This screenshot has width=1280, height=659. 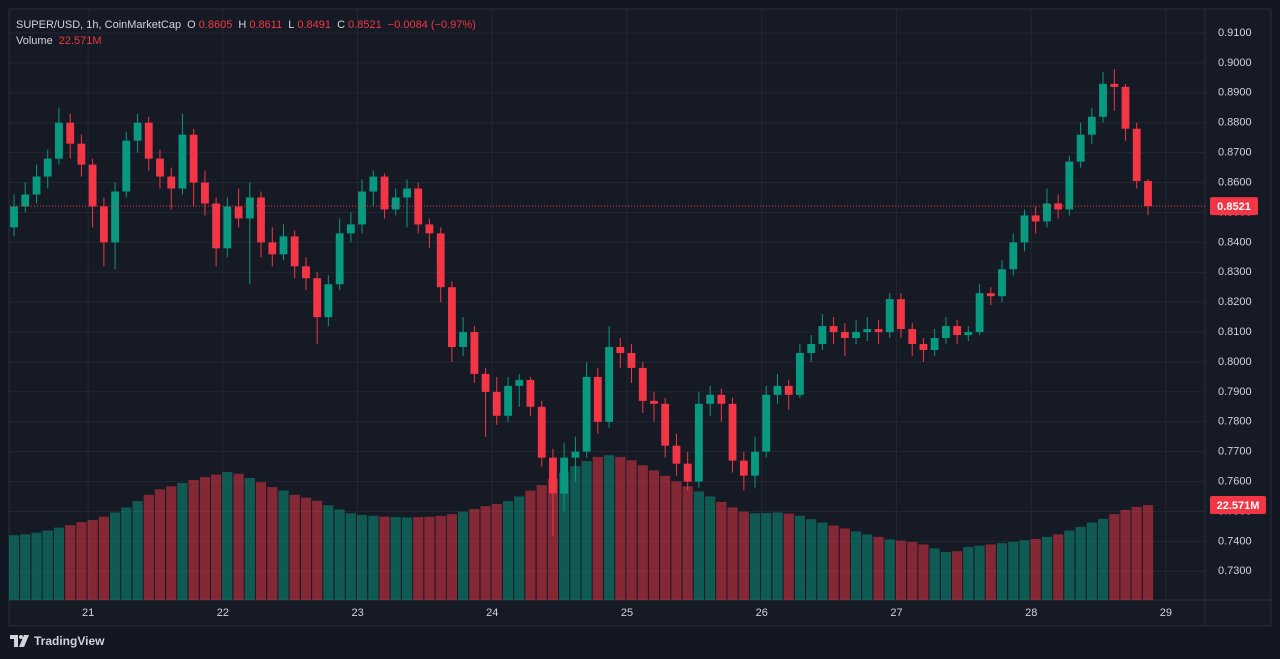 What do you see at coordinates (291, 25) in the screenshot?
I see `ohlc-label: L` at bounding box center [291, 25].